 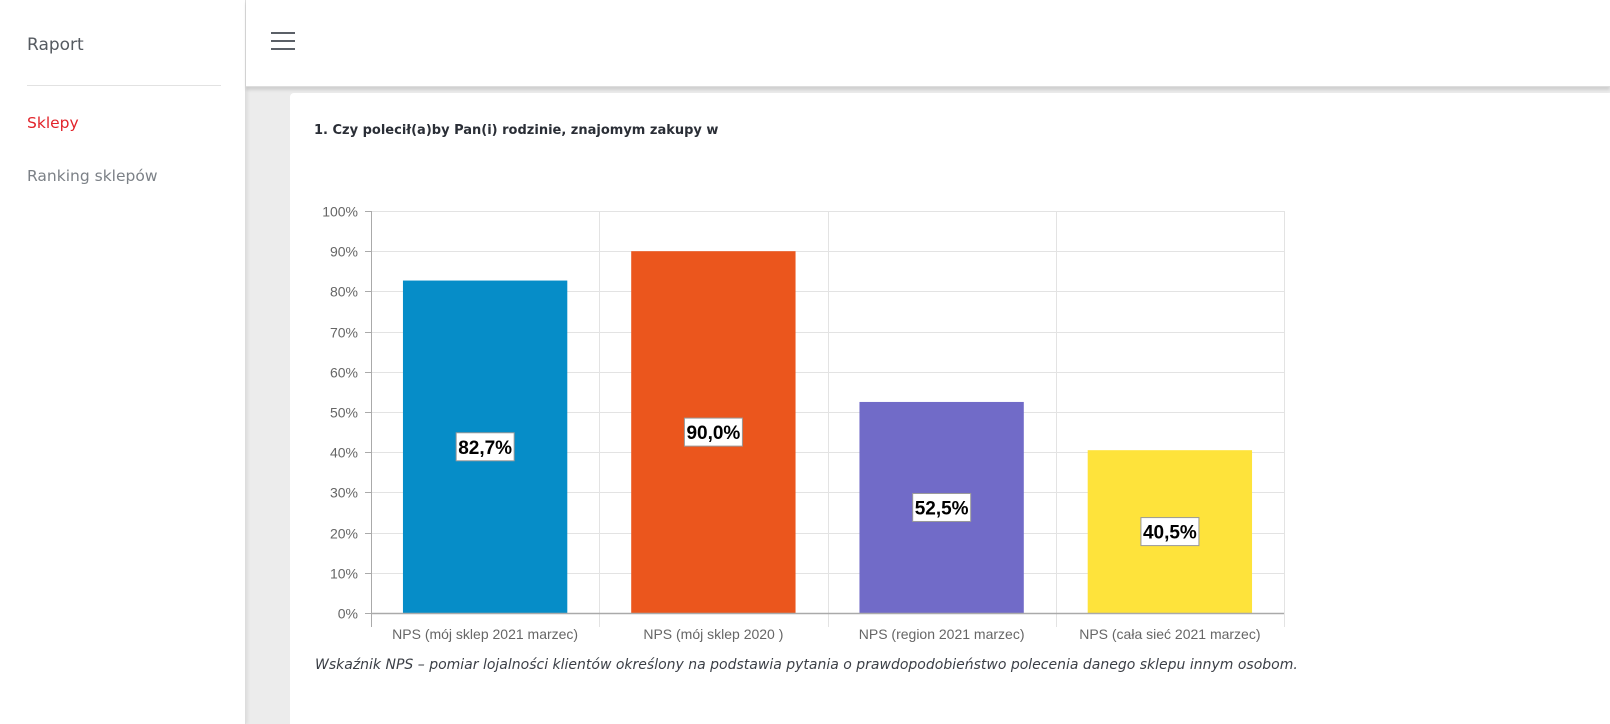 I want to click on data-label: 52,5%, so click(x=942, y=508).